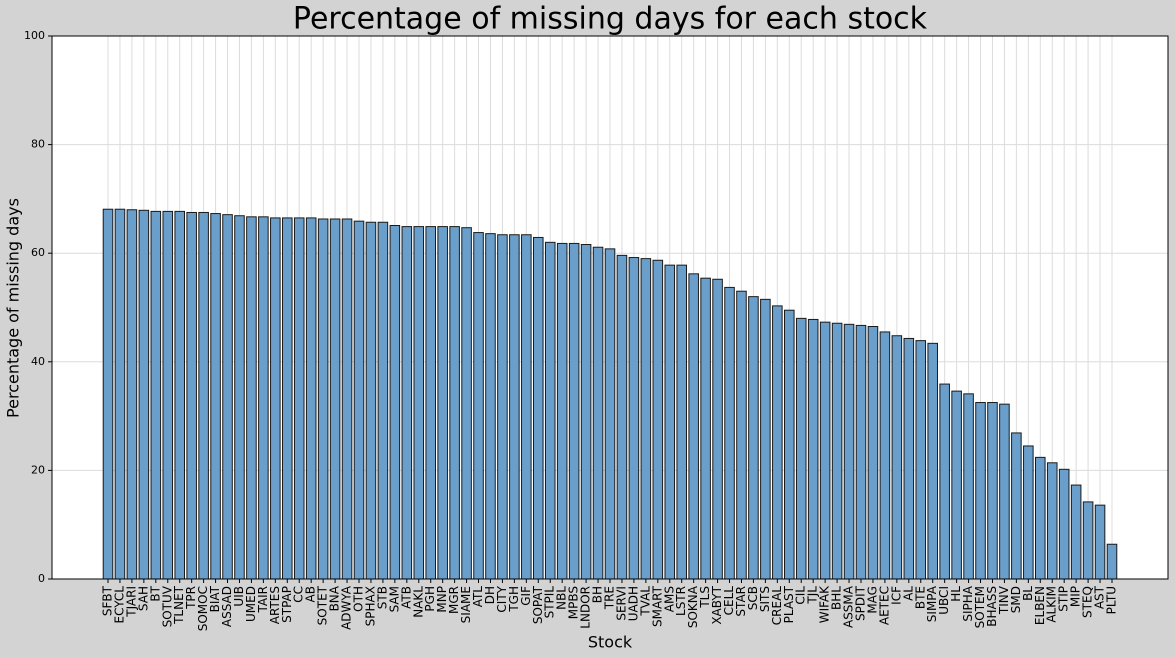 This screenshot has height=657, width=1175. I want to click on x-tick-label: SIMPA, so click(932, 603).